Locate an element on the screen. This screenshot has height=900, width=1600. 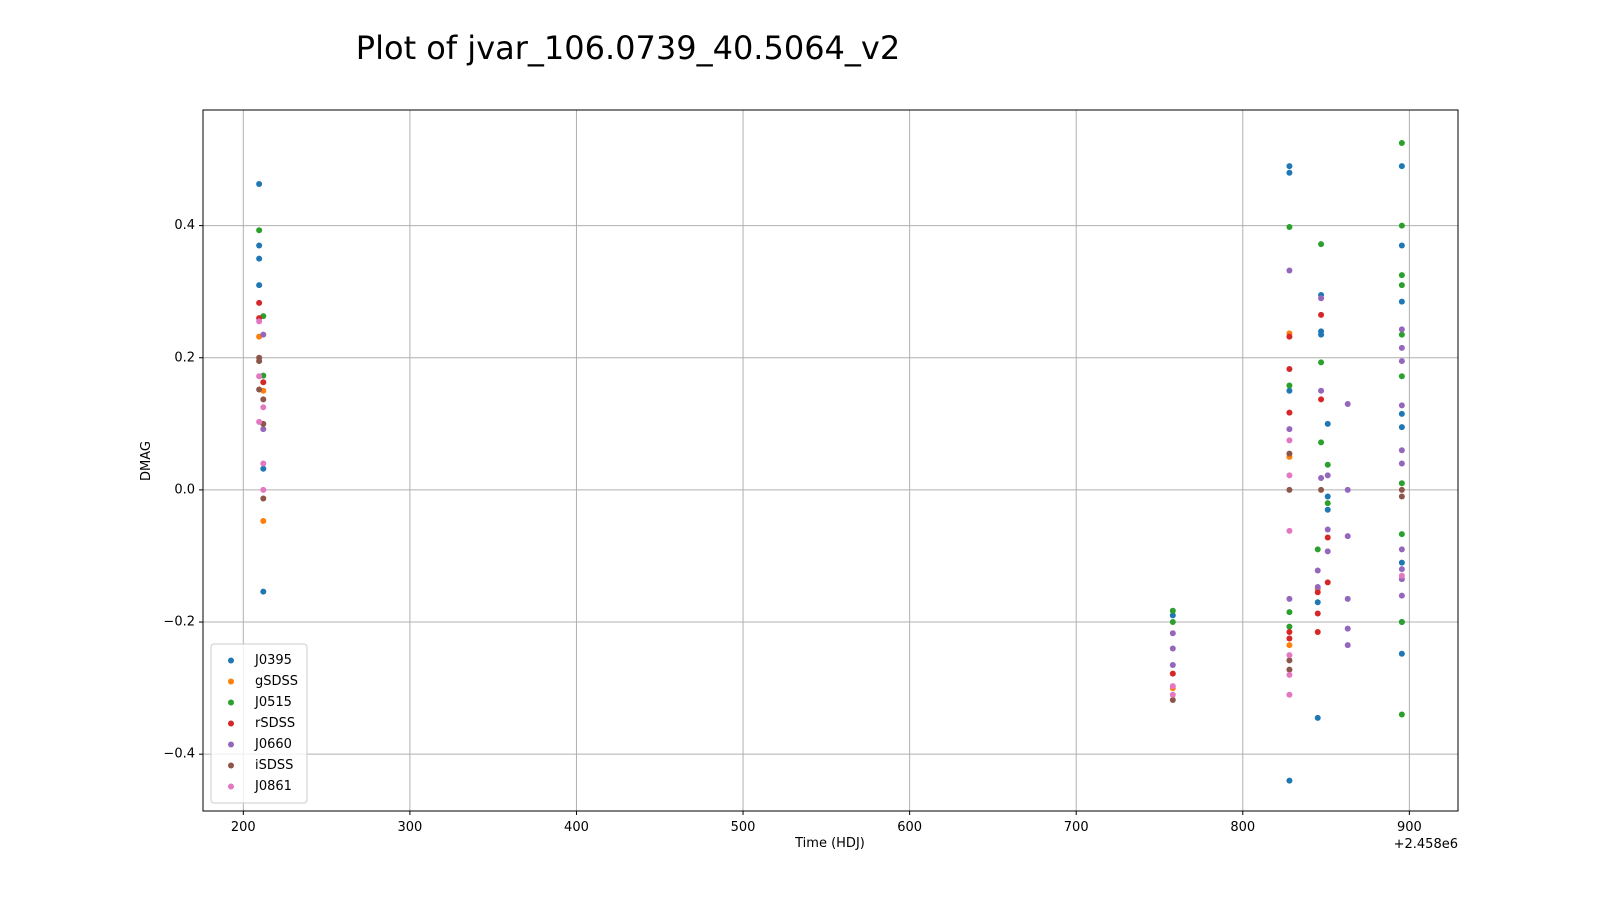
legend-label: iSDSS is located at coordinates (274, 765).